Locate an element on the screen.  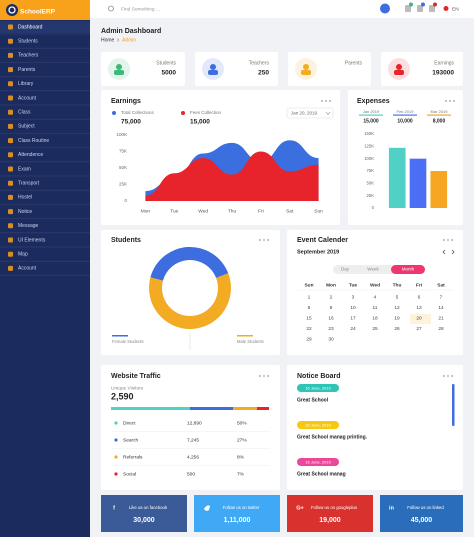
calendar-day: 9 is located at coordinates (331, 308).